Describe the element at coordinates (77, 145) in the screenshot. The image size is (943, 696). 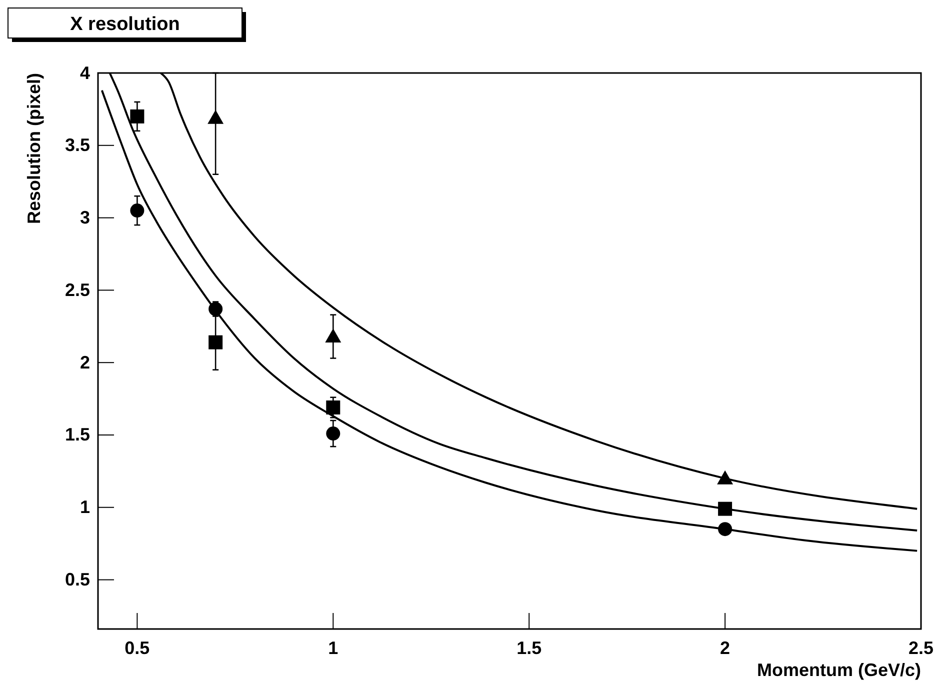
I see `y-tick-label: 3.5` at that location.